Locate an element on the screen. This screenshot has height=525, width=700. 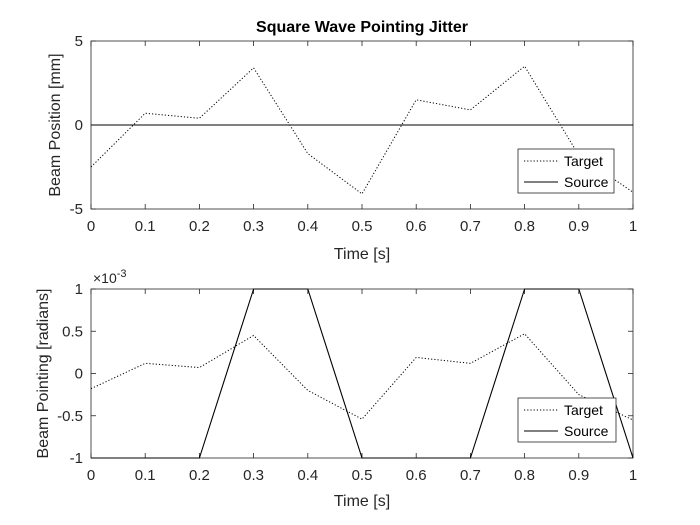
y-tick-label: -0.5 is located at coordinates (70, 416).